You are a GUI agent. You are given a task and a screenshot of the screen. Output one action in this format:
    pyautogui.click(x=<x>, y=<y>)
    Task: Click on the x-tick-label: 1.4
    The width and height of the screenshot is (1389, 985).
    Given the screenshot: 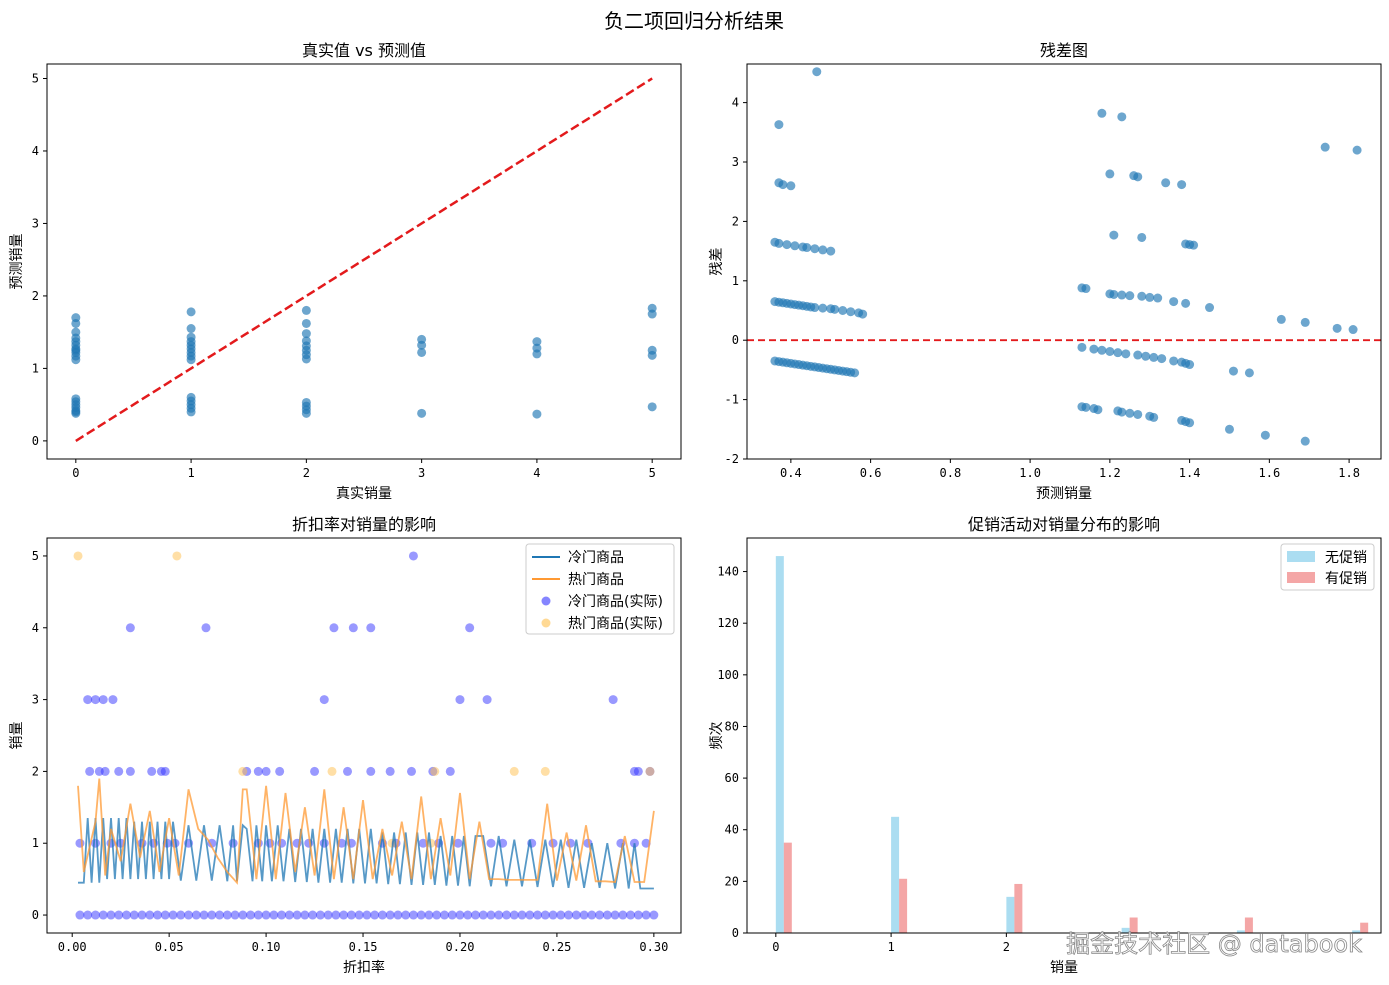 What is the action you would take?
    pyautogui.click(x=1190, y=473)
    